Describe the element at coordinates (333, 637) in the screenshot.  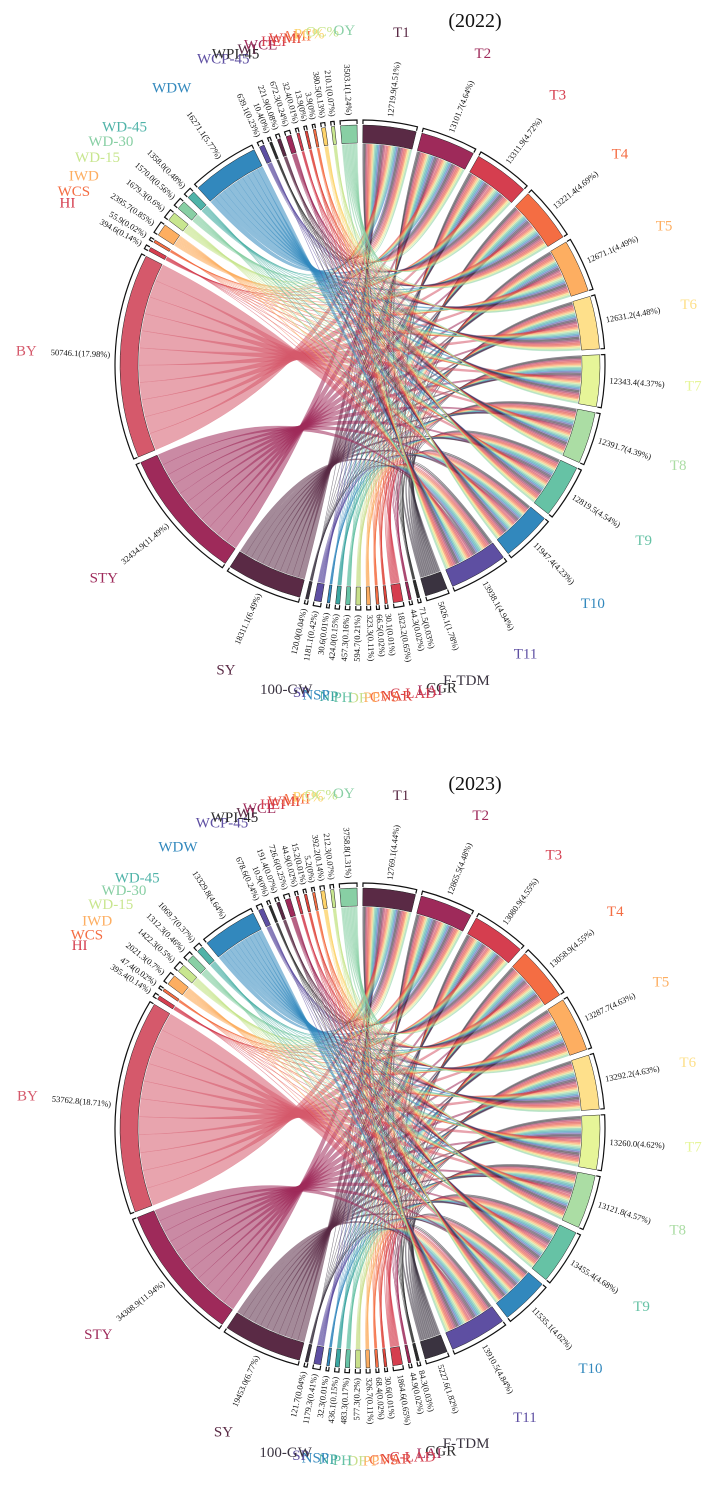
I see `value-label: 424.0(0.15%)` at that location.